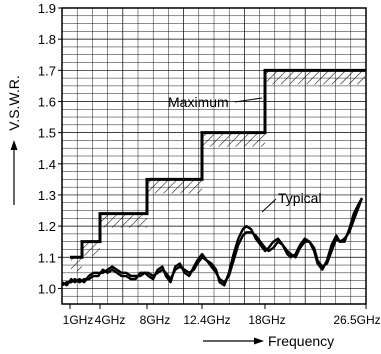  Describe the element at coordinates (78, 320) in the screenshot. I see `x-tick-label: 1GHz` at that location.